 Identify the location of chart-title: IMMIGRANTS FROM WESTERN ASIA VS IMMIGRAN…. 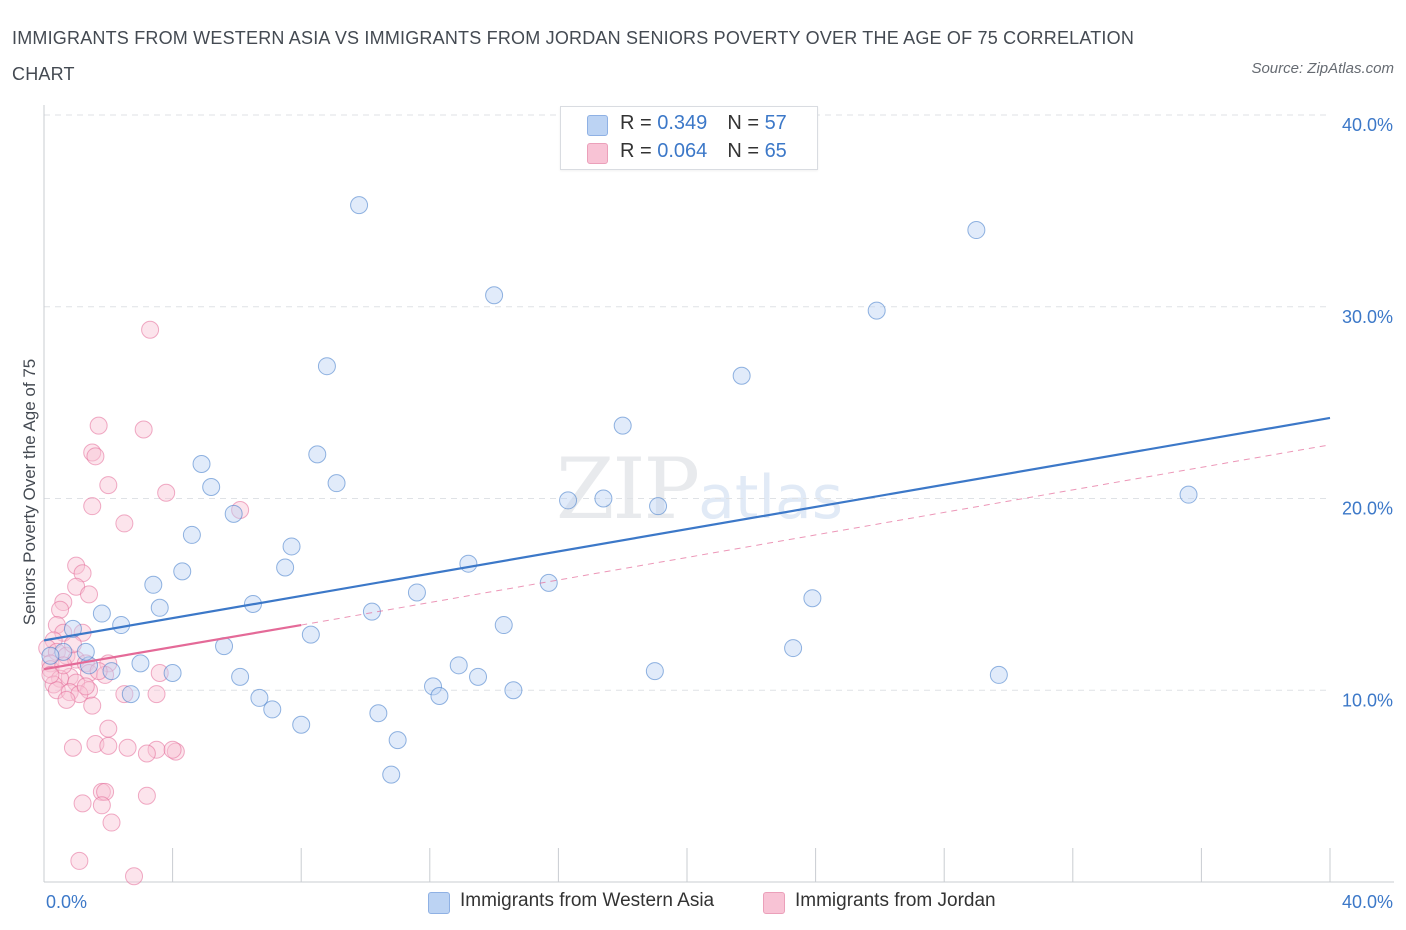
(573, 56).